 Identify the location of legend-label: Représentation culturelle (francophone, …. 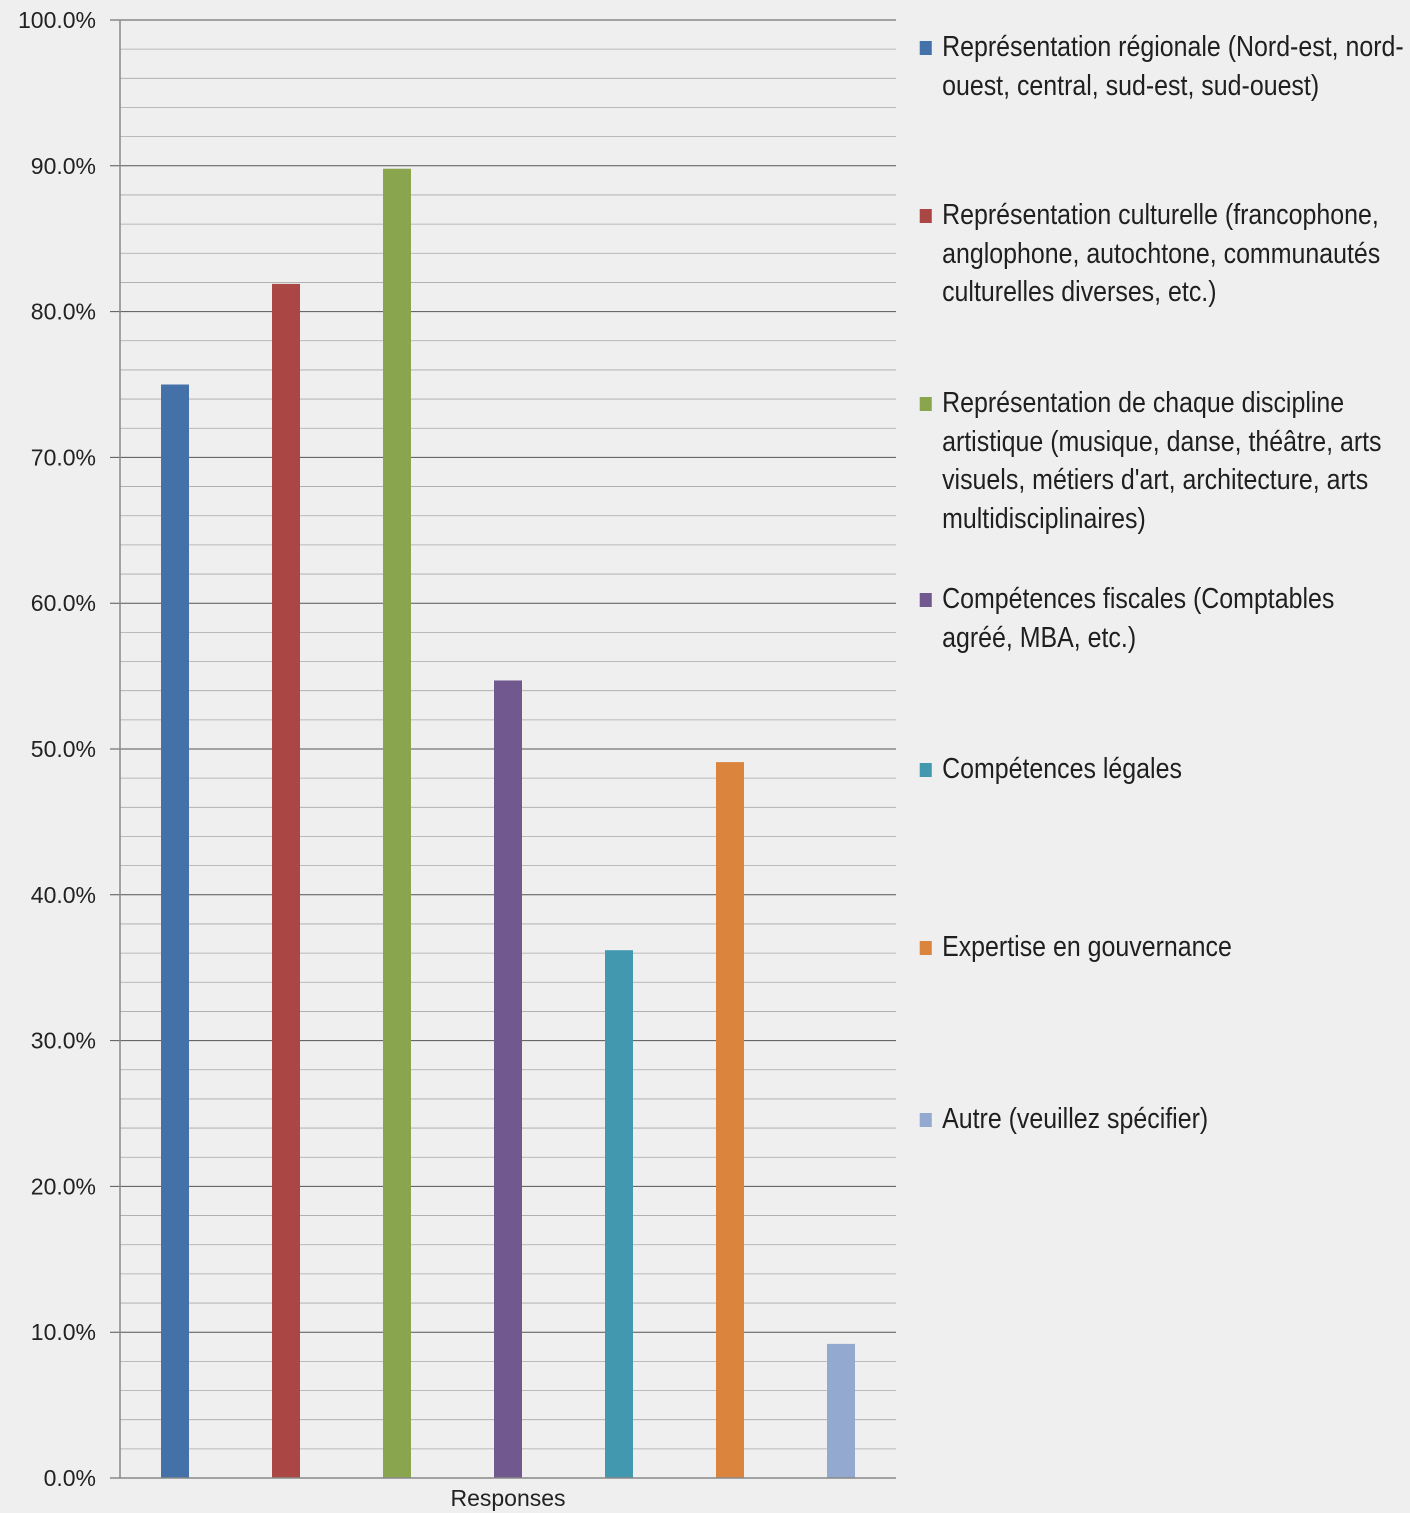
(1161, 253).